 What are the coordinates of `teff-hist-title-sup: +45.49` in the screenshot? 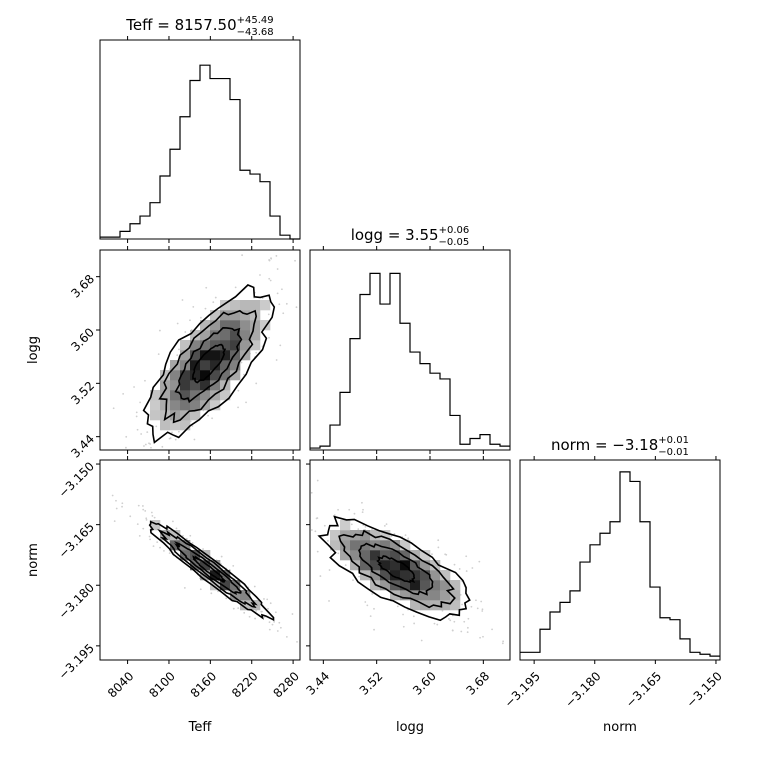 It's located at (255, 20).